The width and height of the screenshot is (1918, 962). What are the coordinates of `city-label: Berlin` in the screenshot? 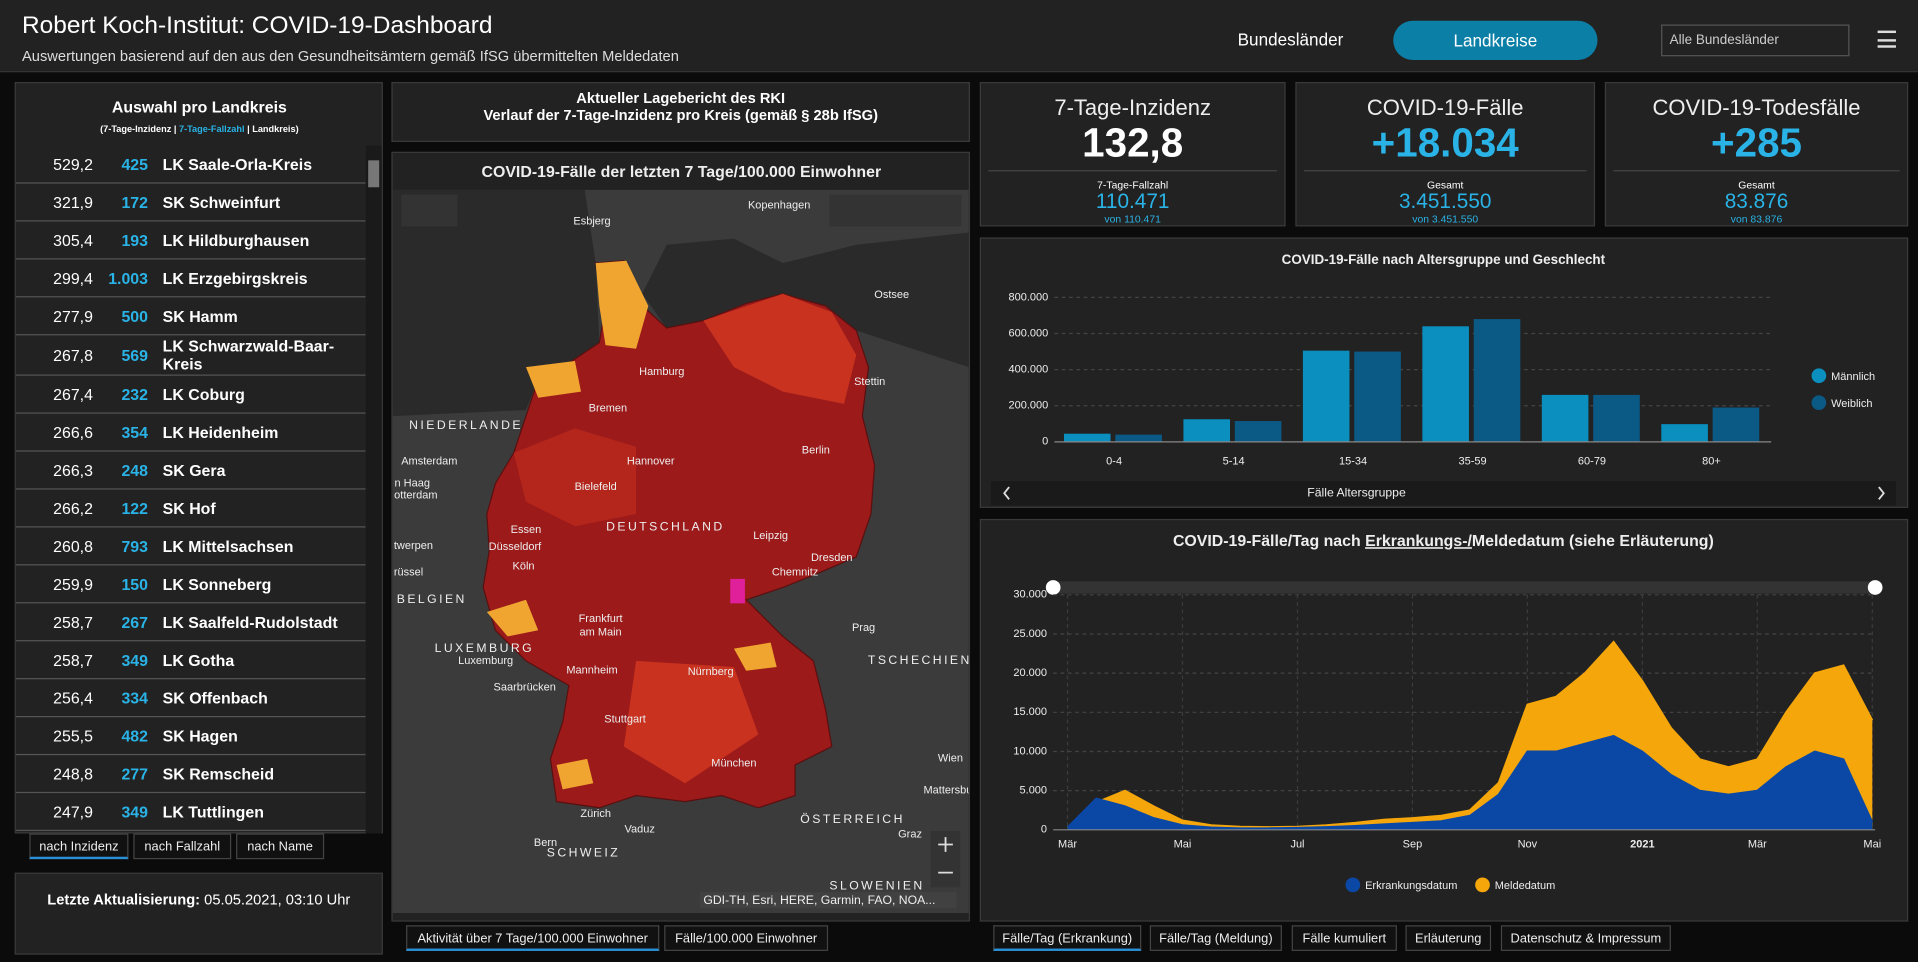 It's located at (816, 450).